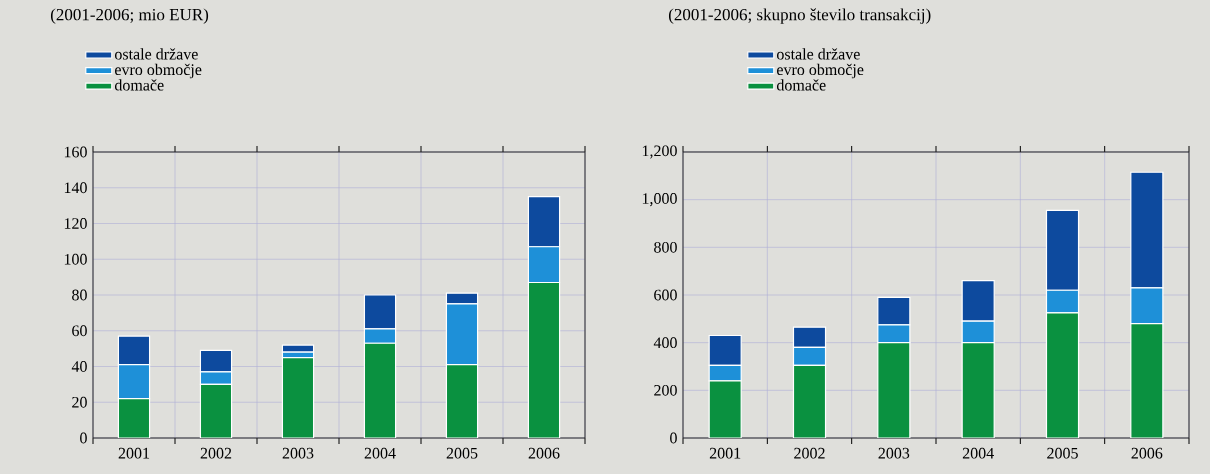  What do you see at coordinates (799, 16) in the screenshot?
I see `chart-title: (2001-2006; skupno število transakcij)` at bounding box center [799, 16].